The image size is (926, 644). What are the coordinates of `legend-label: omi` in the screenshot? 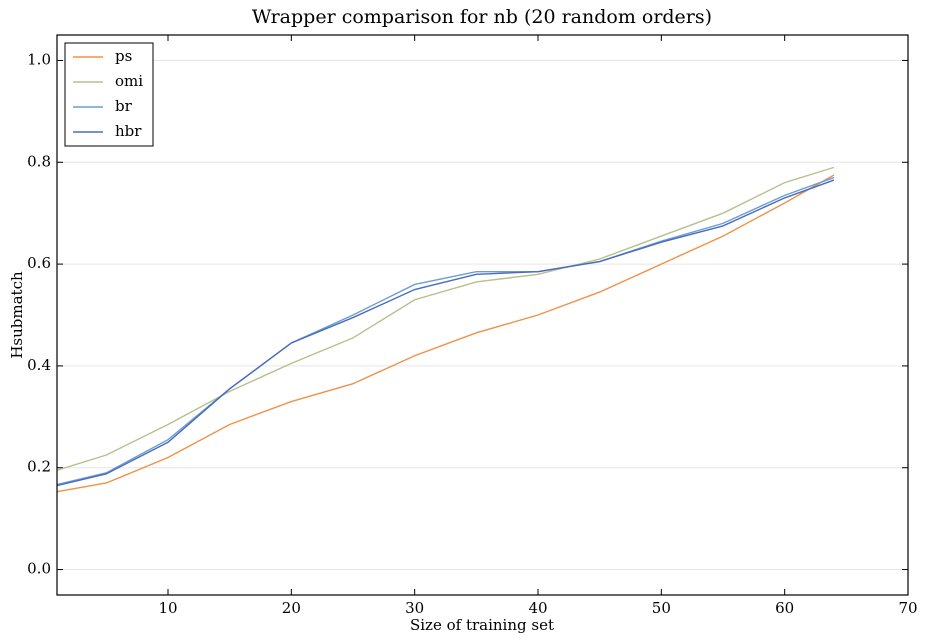 It's located at (129, 81).